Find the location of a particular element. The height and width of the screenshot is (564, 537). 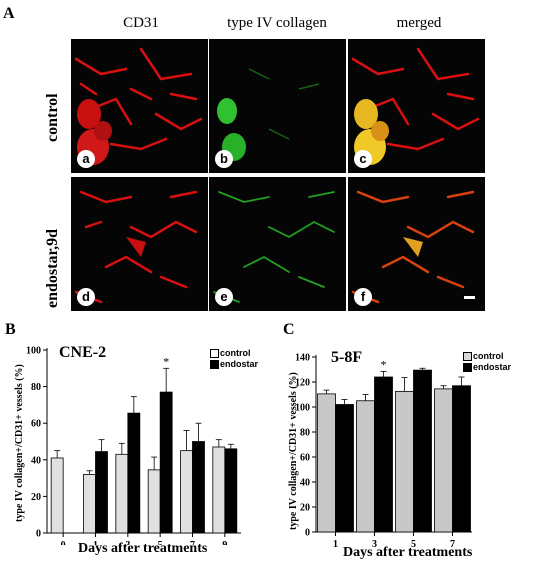

sublabel-d: d is located at coordinates (86, 297).